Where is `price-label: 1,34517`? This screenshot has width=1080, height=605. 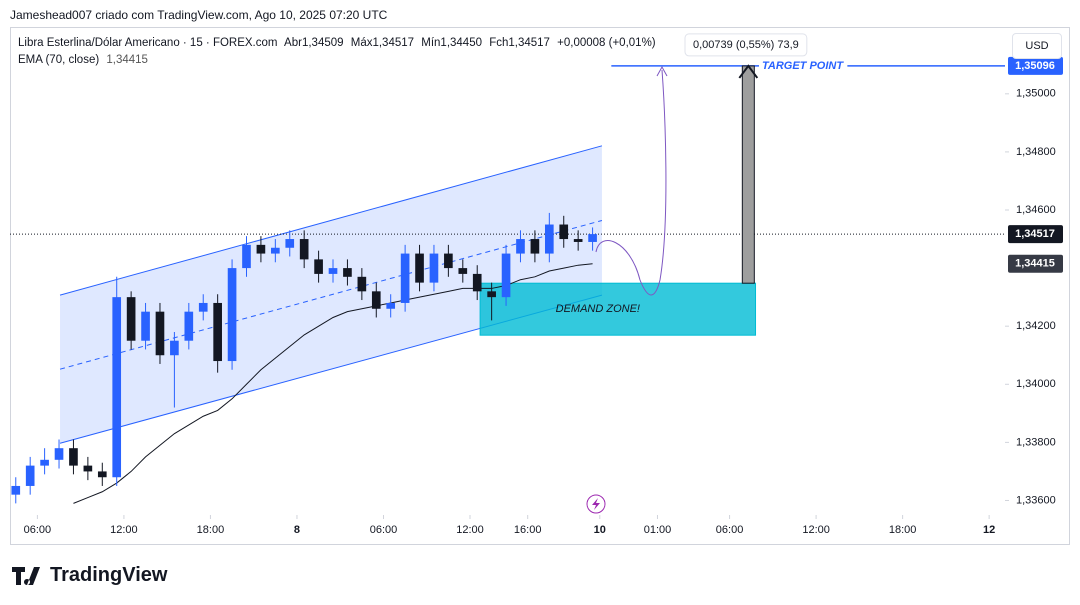 price-label: 1,34517 is located at coordinates (1035, 234).